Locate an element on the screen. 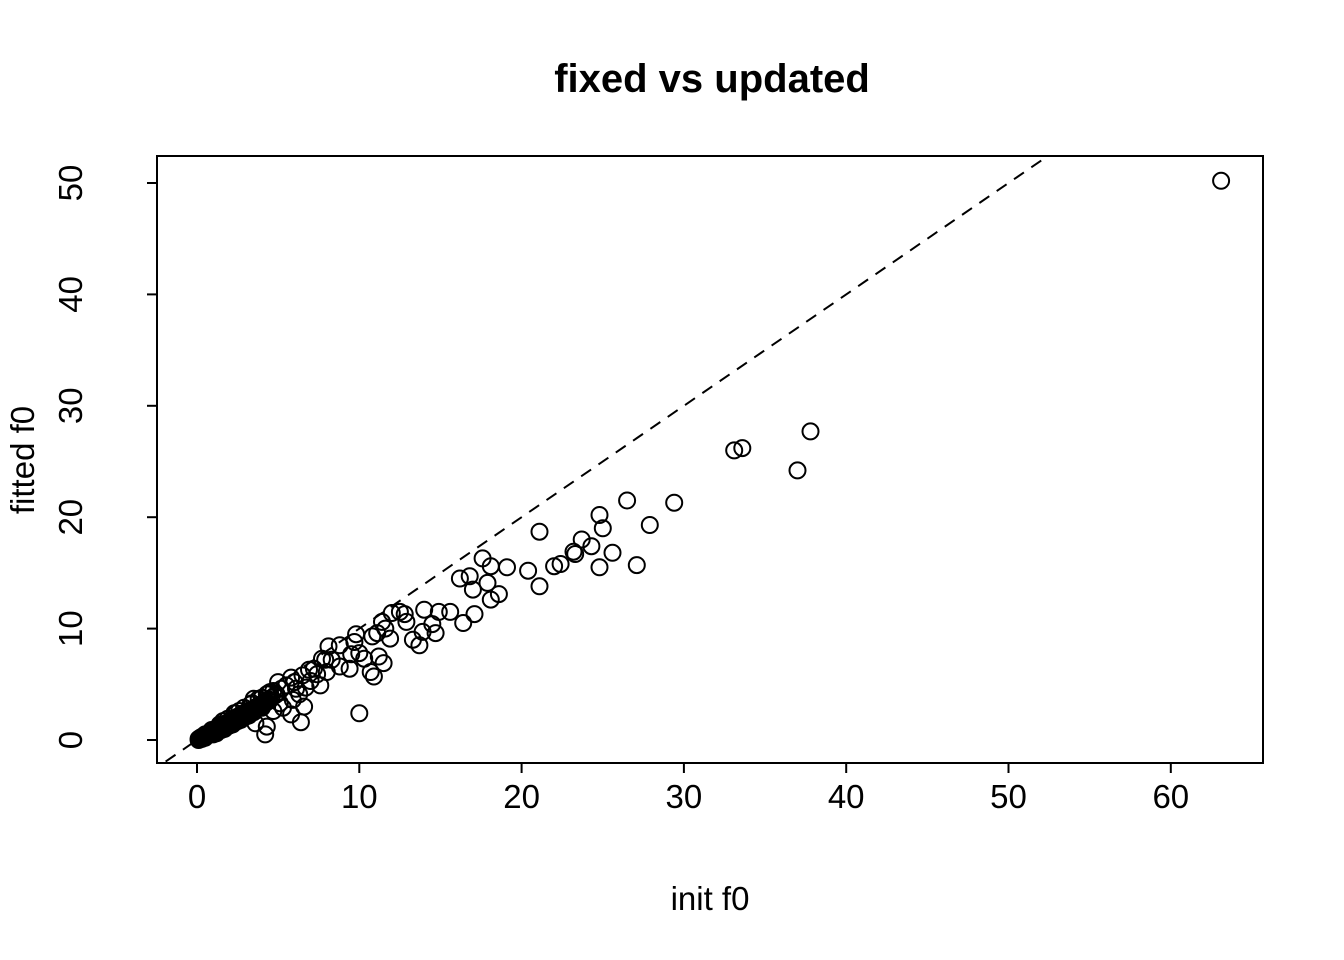 This screenshot has height=960, width=1344. y-axis-label: fitted f0 is located at coordinates (22, 460).